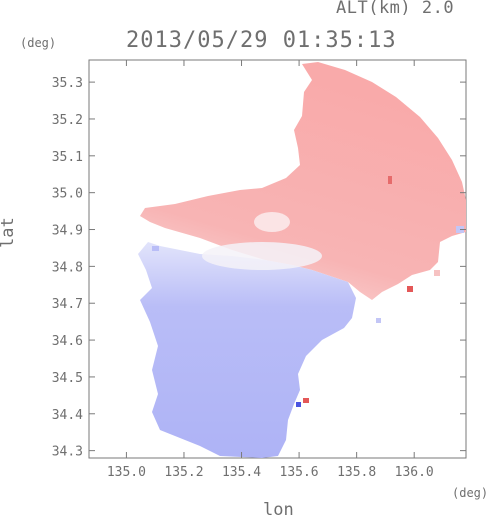  I want to click on y-axis-unit: (deg), so click(38, 43).